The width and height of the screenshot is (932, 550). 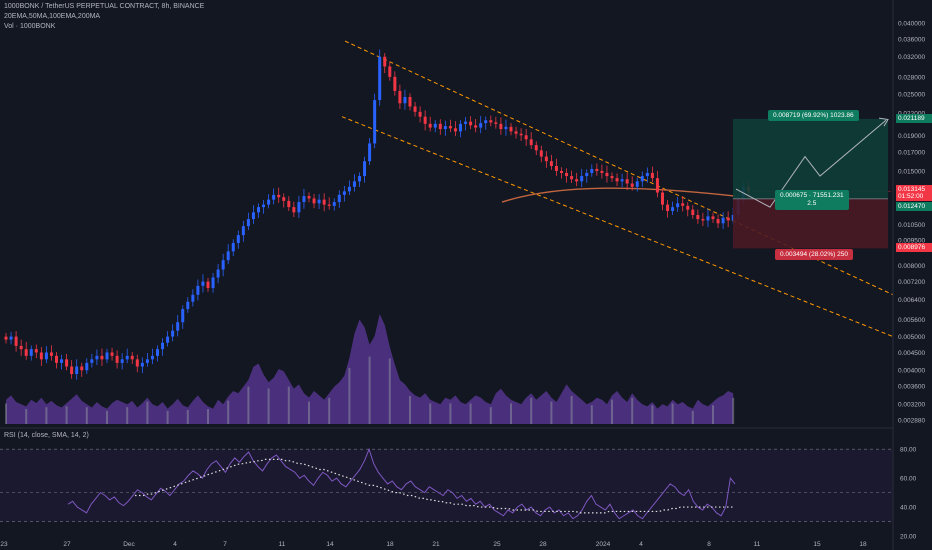 What do you see at coordinates (401, 483) in the screenshot?
I see `rsi-line` at bounding box center [401, 483].